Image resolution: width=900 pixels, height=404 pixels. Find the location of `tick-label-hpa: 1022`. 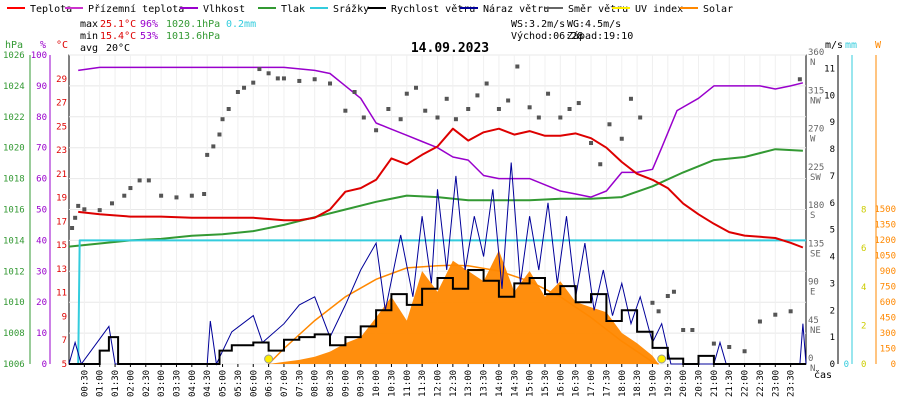

tick-label-hpa: 1022 is located at coordinates (14, 118).